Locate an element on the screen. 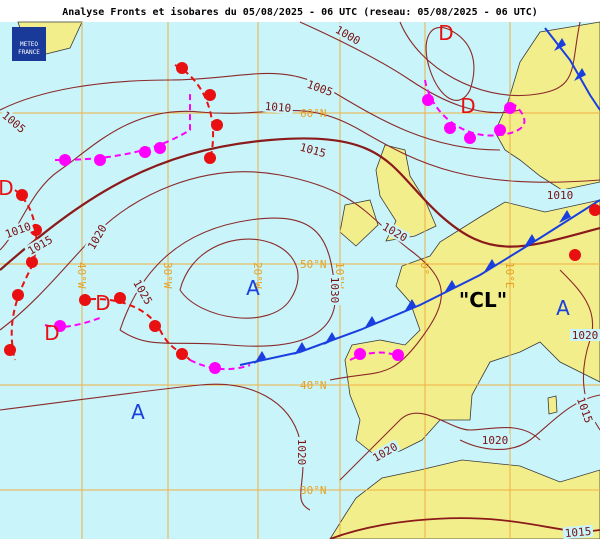 This screenshot has height=539, width=600. longitude-label: 20°W is located at coordinates (257, 275).